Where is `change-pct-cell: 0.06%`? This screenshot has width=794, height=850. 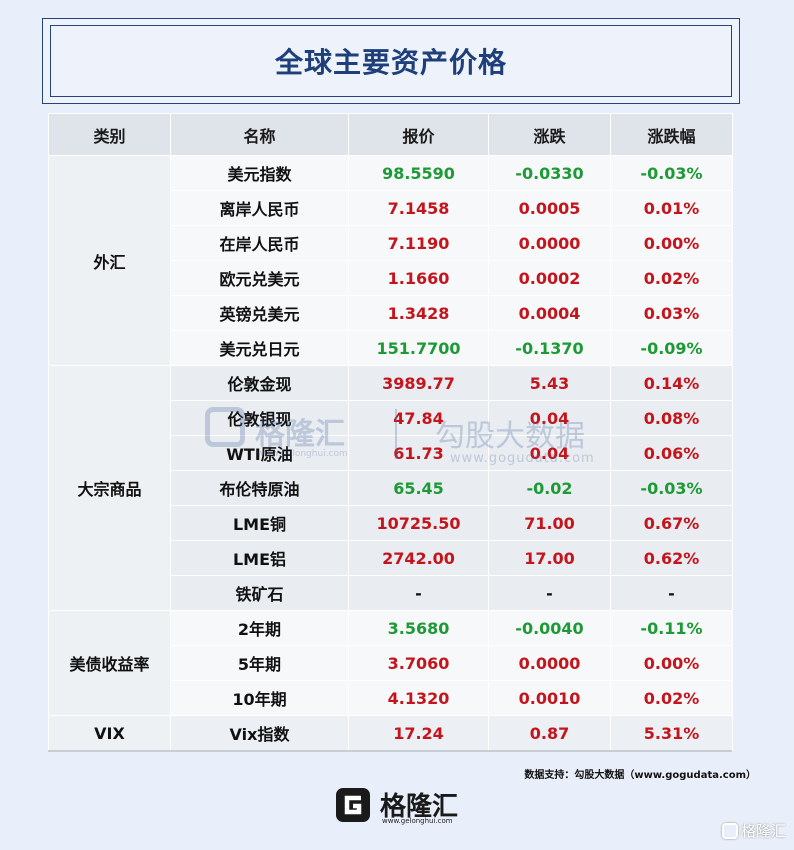 change-pct-cell: 0.06% is located at coordinates (671, 453).